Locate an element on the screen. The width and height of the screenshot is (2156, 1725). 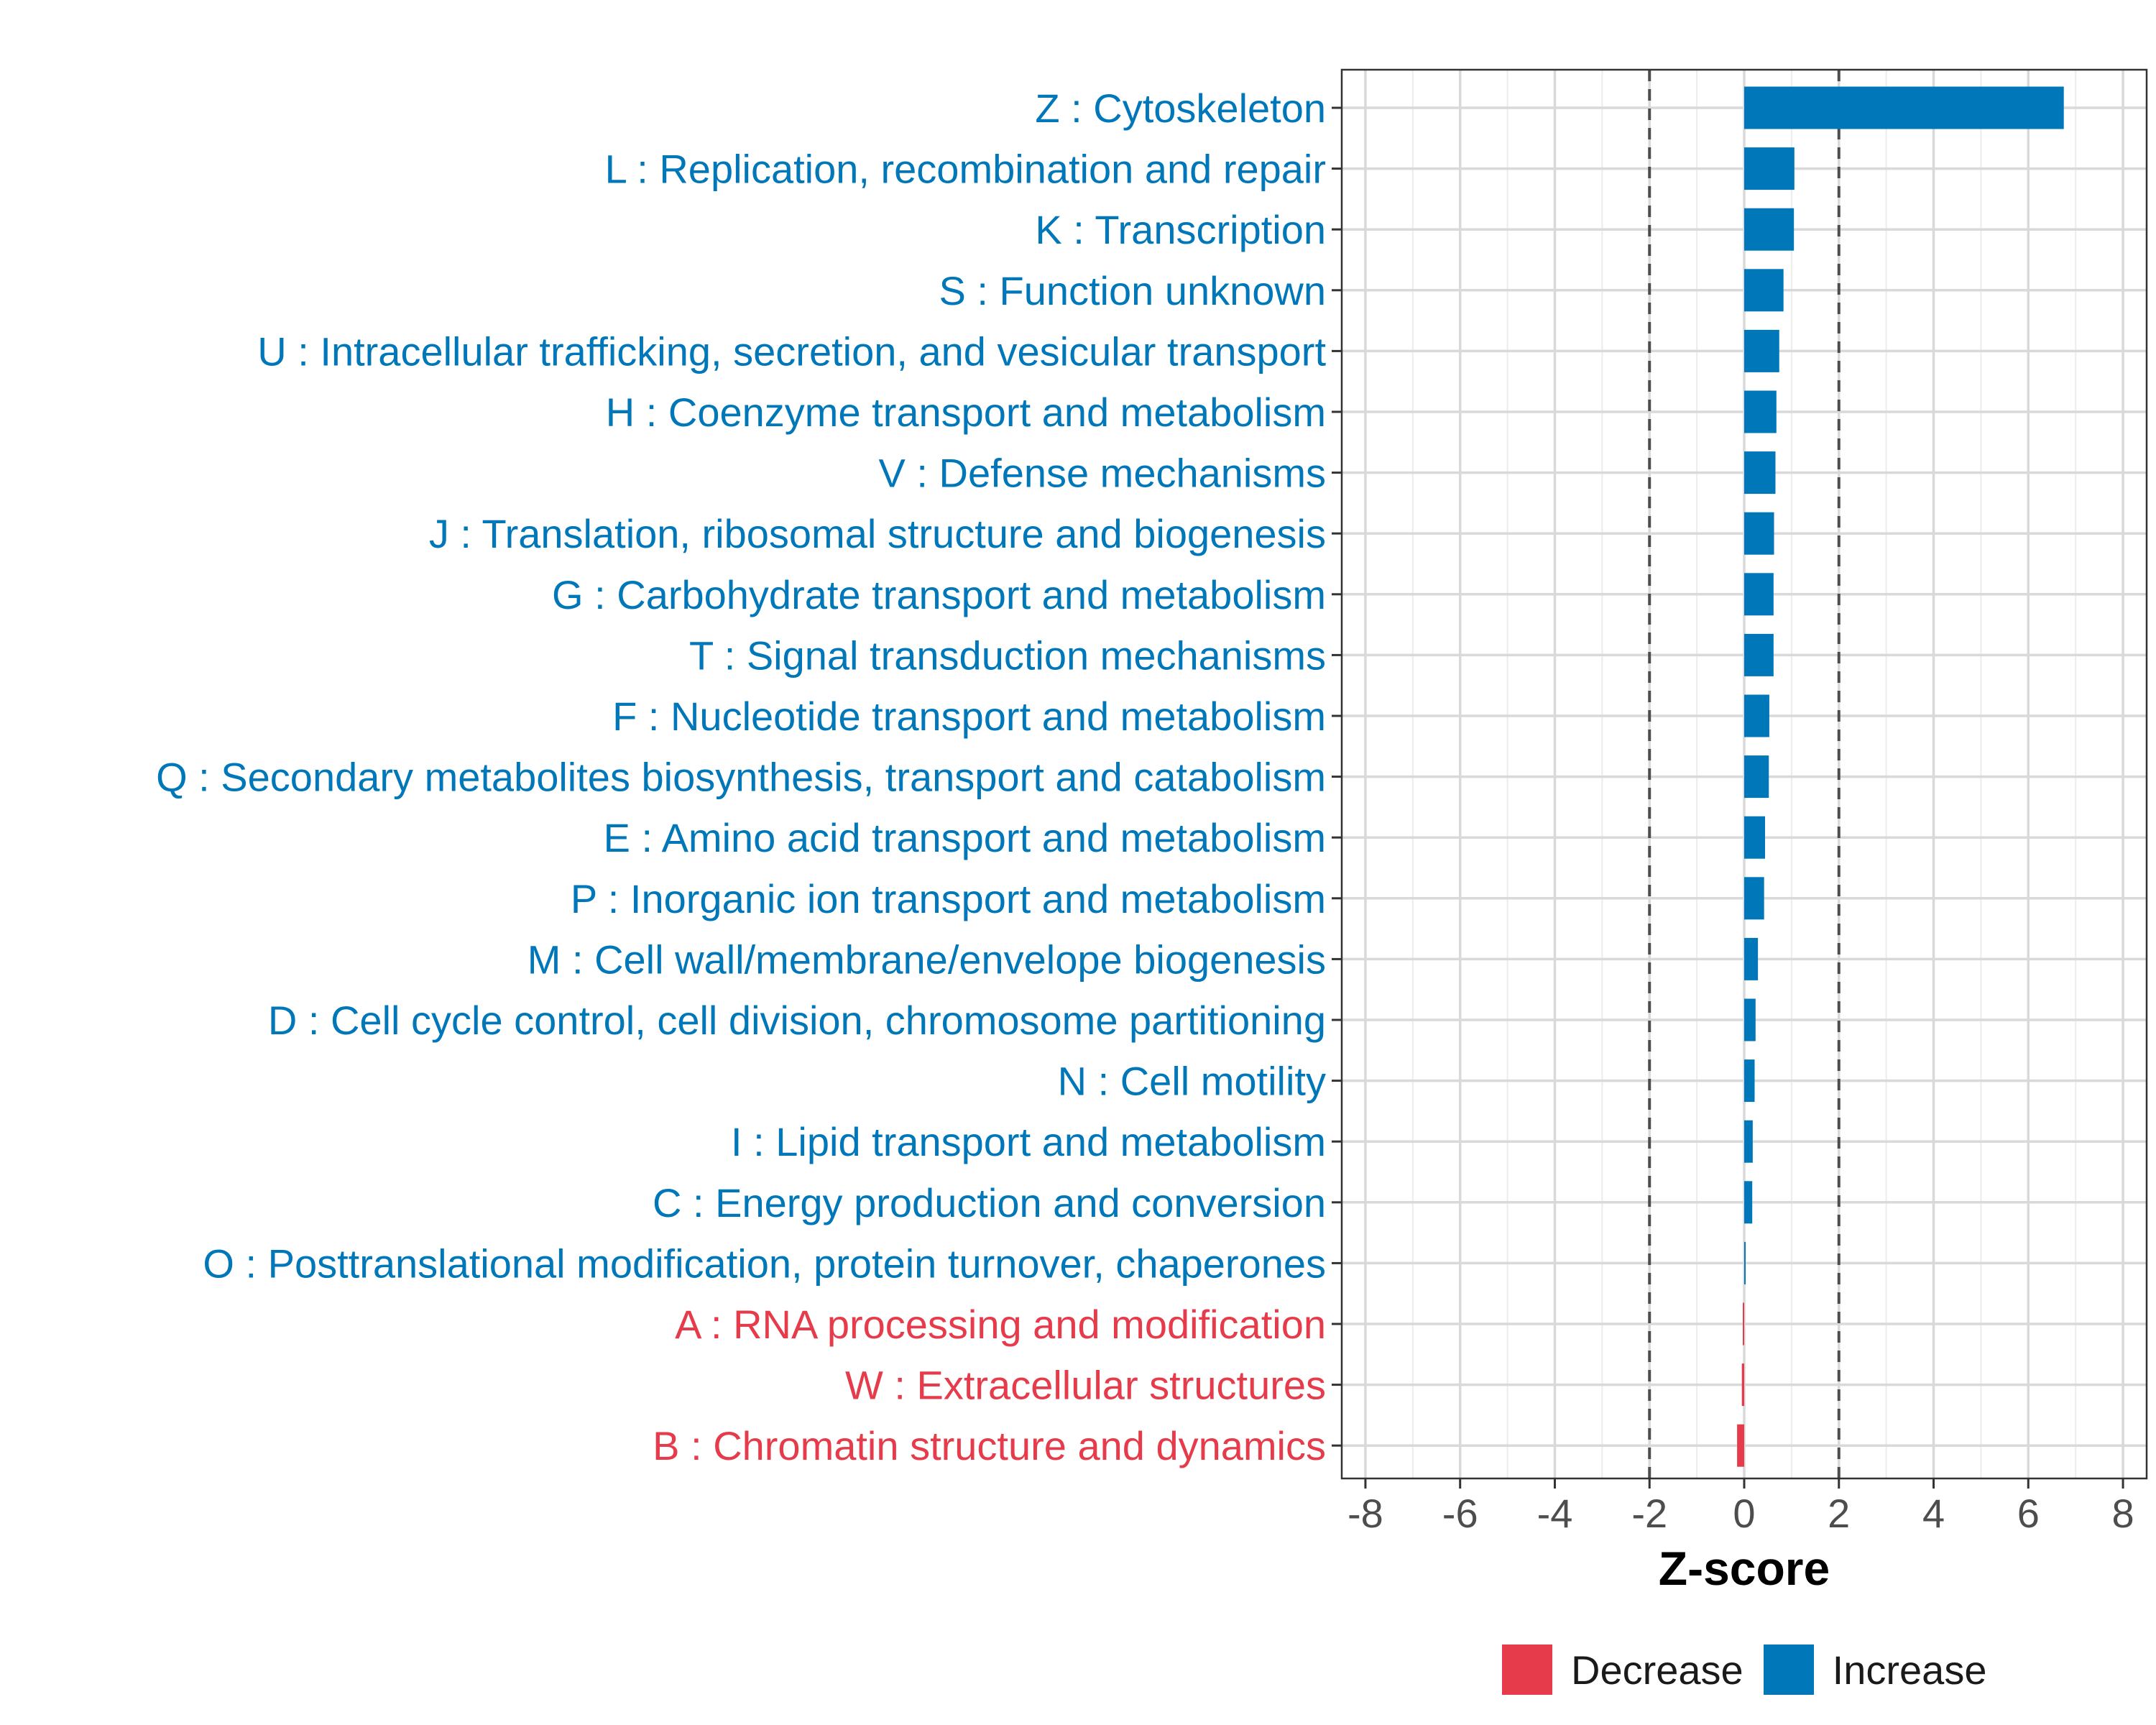
x-tick-label: 0 is located at coordinates (1744, 1513).